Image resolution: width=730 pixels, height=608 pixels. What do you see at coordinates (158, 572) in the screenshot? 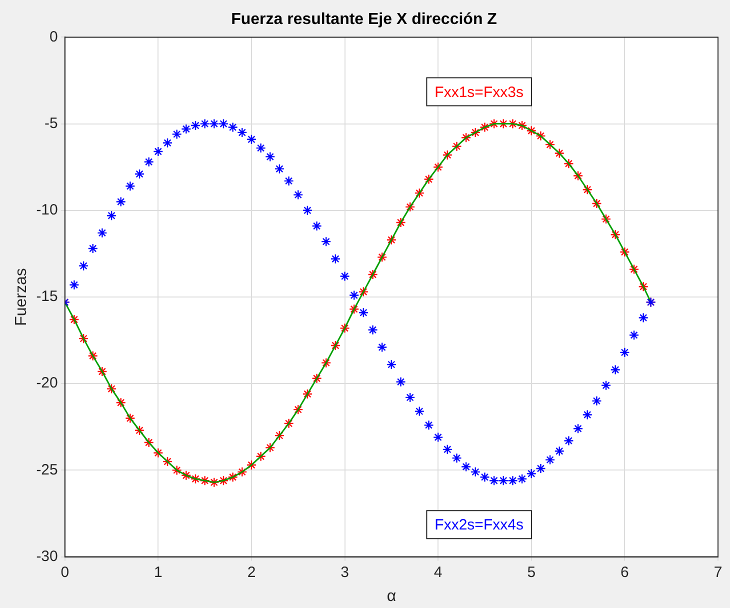
I see `x-tick-label: 1` at bounding box center [158, 572].